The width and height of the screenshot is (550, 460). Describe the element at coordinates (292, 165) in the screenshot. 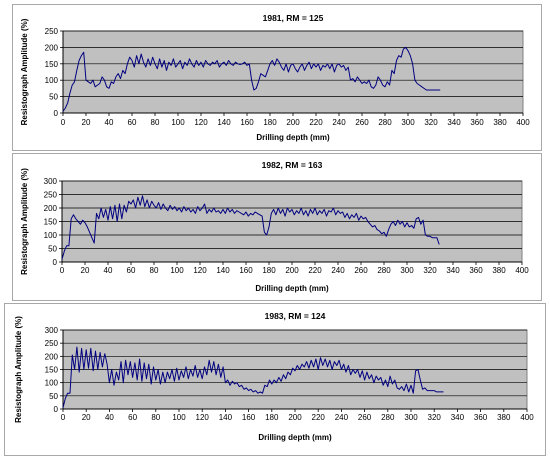

I see `chart-title: 1982, RM = 163` at that location.